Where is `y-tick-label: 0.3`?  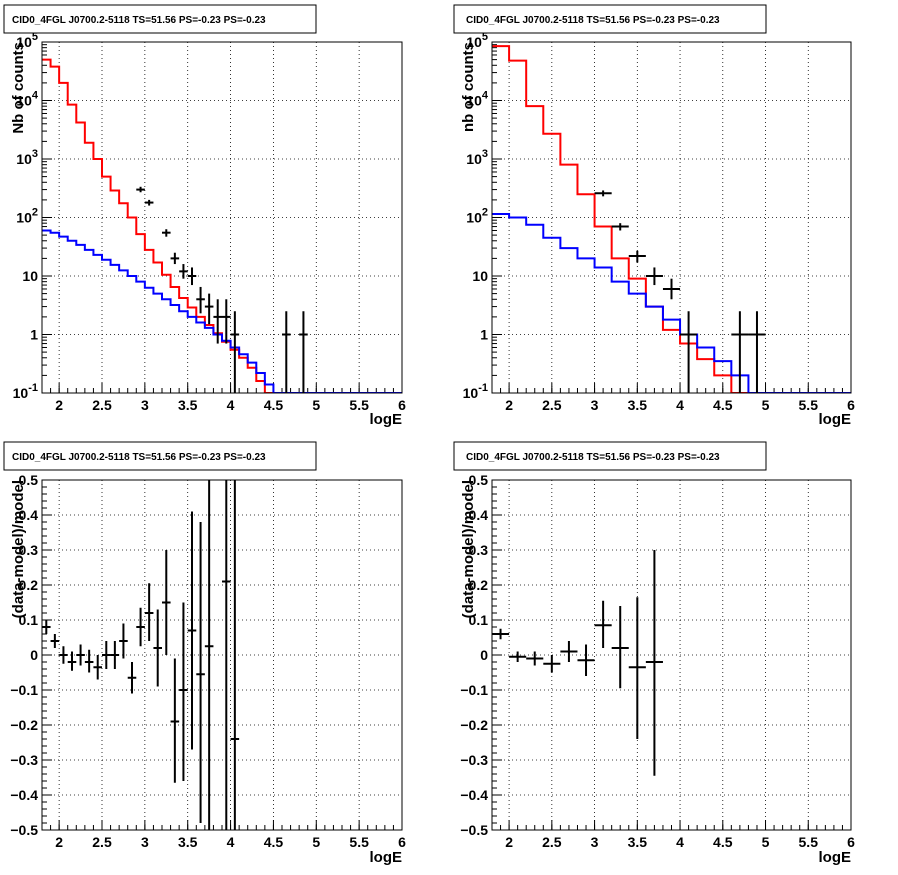
y-tick-label: 0.3 is located at coordinates (479, 550).